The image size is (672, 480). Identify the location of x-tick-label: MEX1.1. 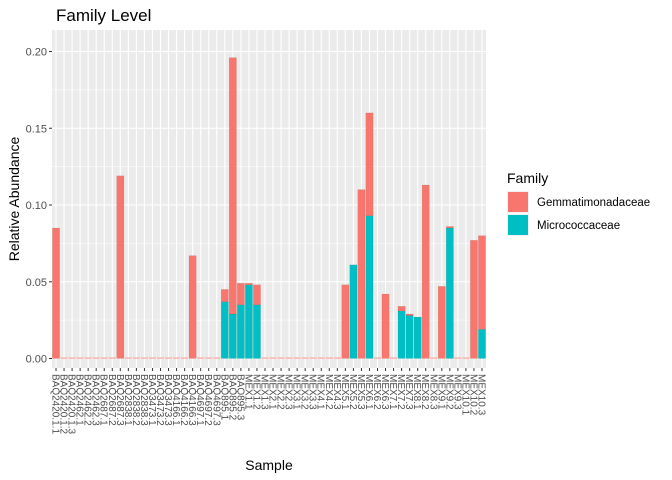
(247, 392).